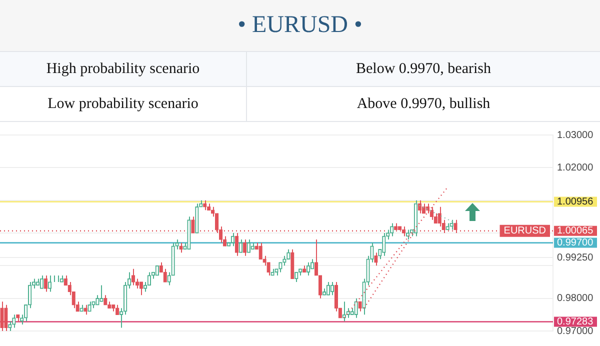 This screenshot has height=346, width=600. Describe the element at coordinates (575, 168) in the screenshot. I see `y-tick-label: 1.02000` at that location.